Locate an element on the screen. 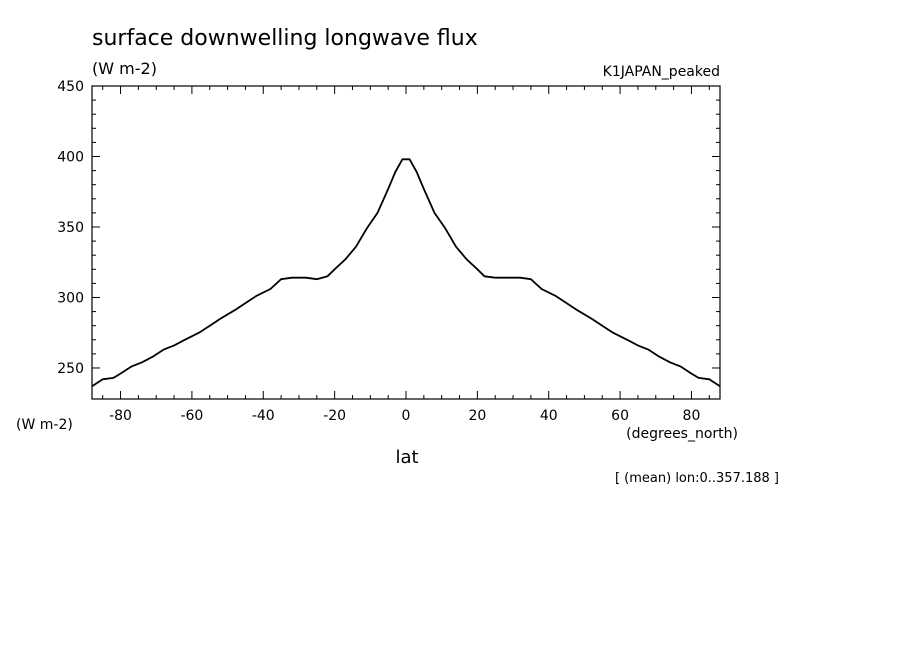  chart-units: (W m-2) is located at coordinates (124, 68).